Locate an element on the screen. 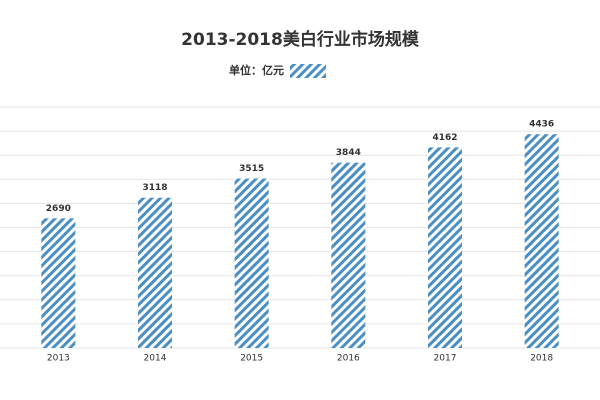 This screenshot has height=400, width=600. data-label: 4162 is located at coordinates (444, 138).